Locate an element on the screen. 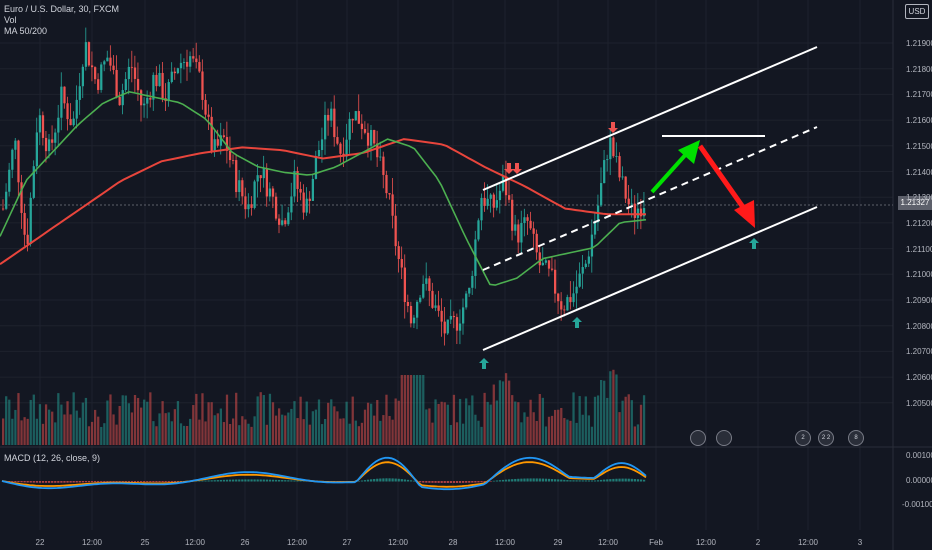  volume-label: Vol is located at coordinates (10, 20).